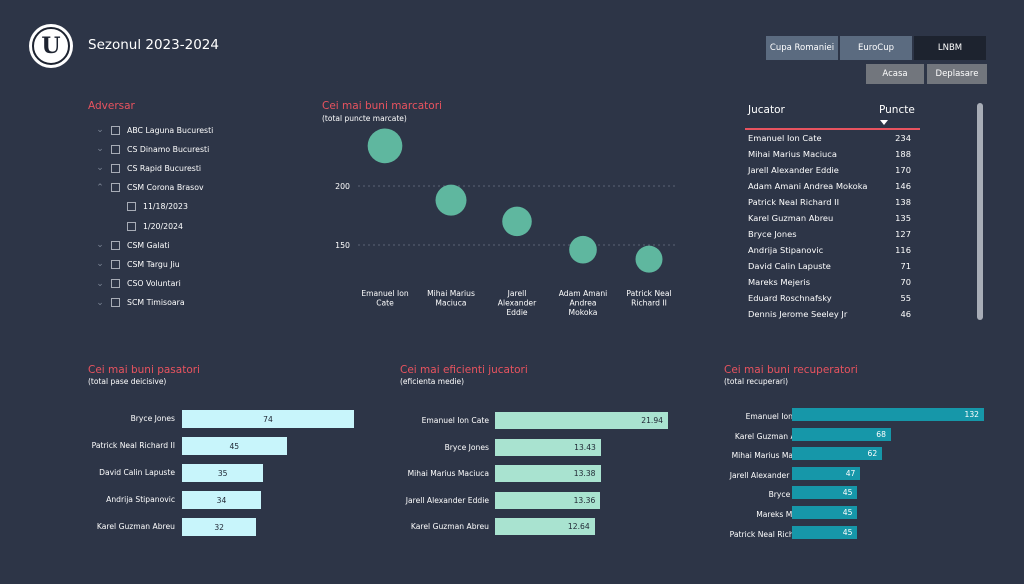 This screenshot has height=584, width=1024. I want to click on slicer-item-abc-laguna-bucuresti: ⌄ ABC Laguna Bucuresti, so click(153, 130).